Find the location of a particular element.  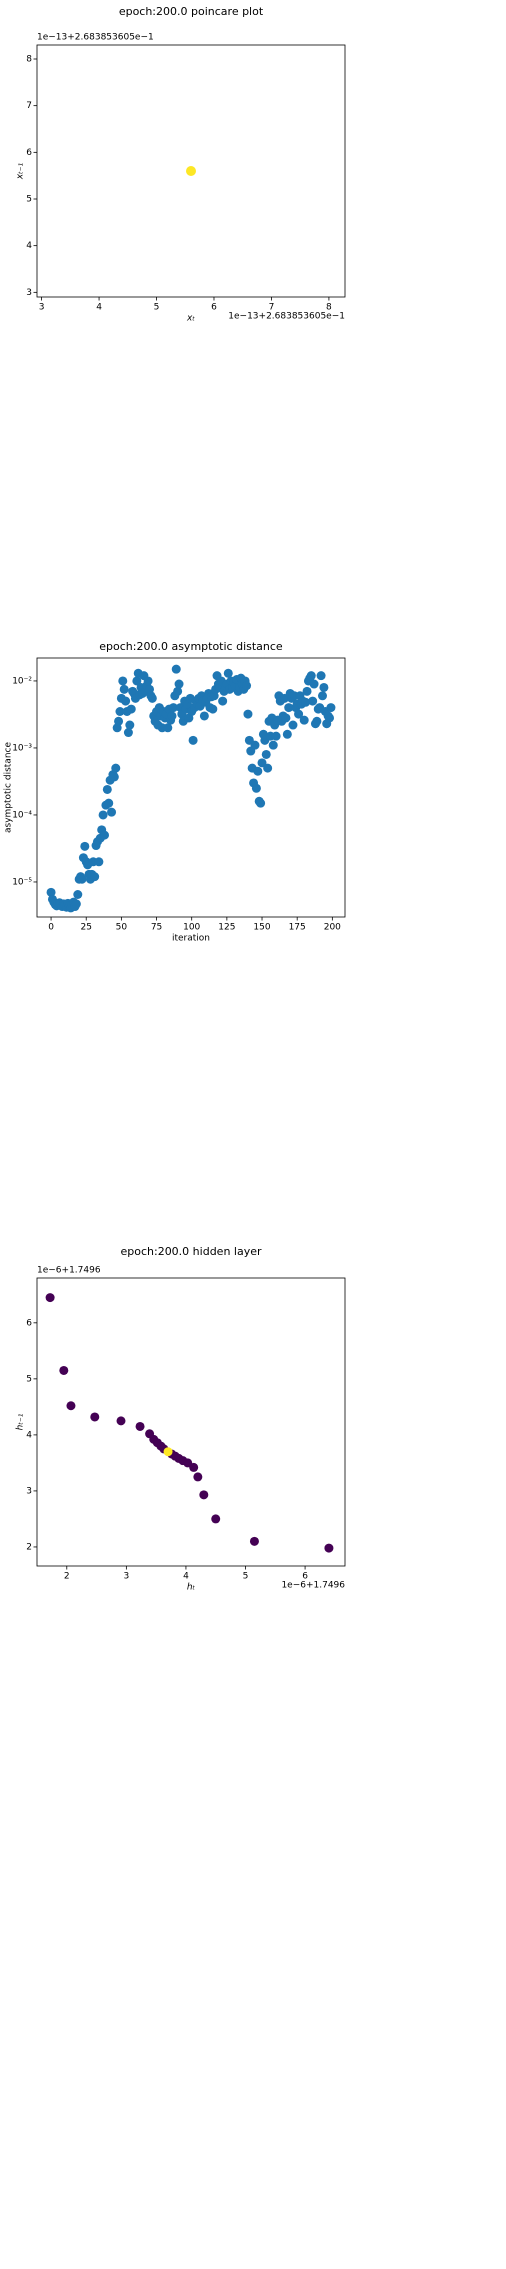

x-tick-label: 75 is located at coordinates (156, 928).